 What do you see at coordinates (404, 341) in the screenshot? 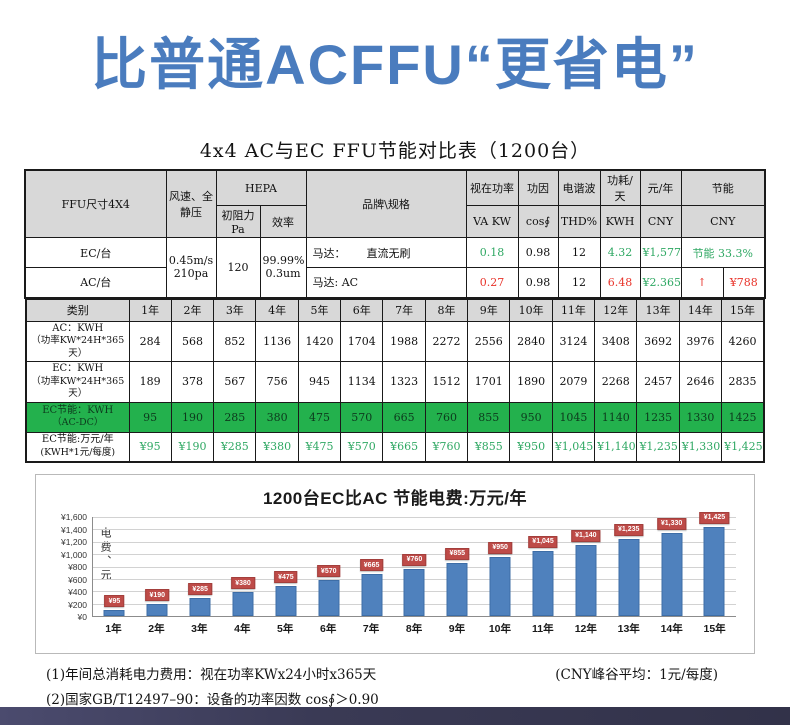
I see `table-cell: 1988` at bounding box center [404, 341].